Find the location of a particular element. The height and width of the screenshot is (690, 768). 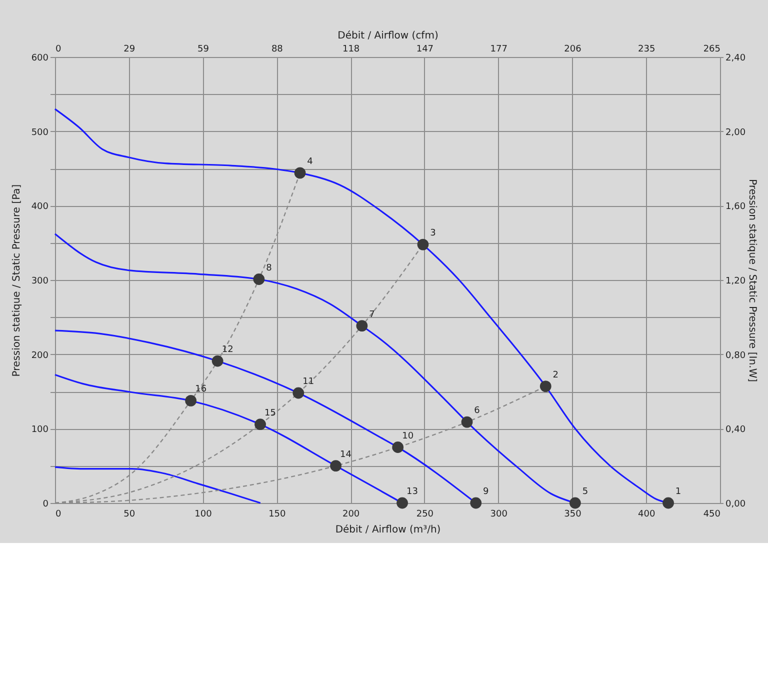

x2-tick-label: 0 is located at coordinates (59, 49).